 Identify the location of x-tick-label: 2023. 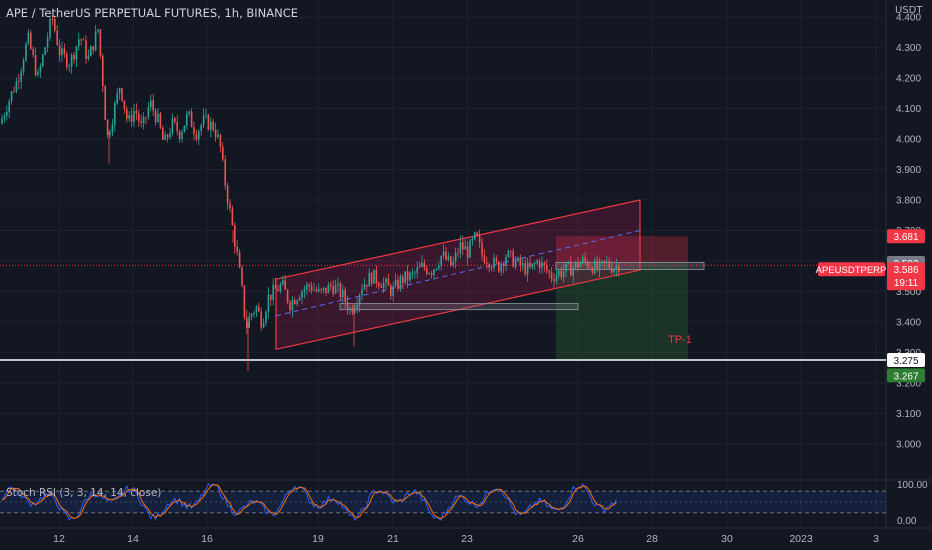
(801, 539).